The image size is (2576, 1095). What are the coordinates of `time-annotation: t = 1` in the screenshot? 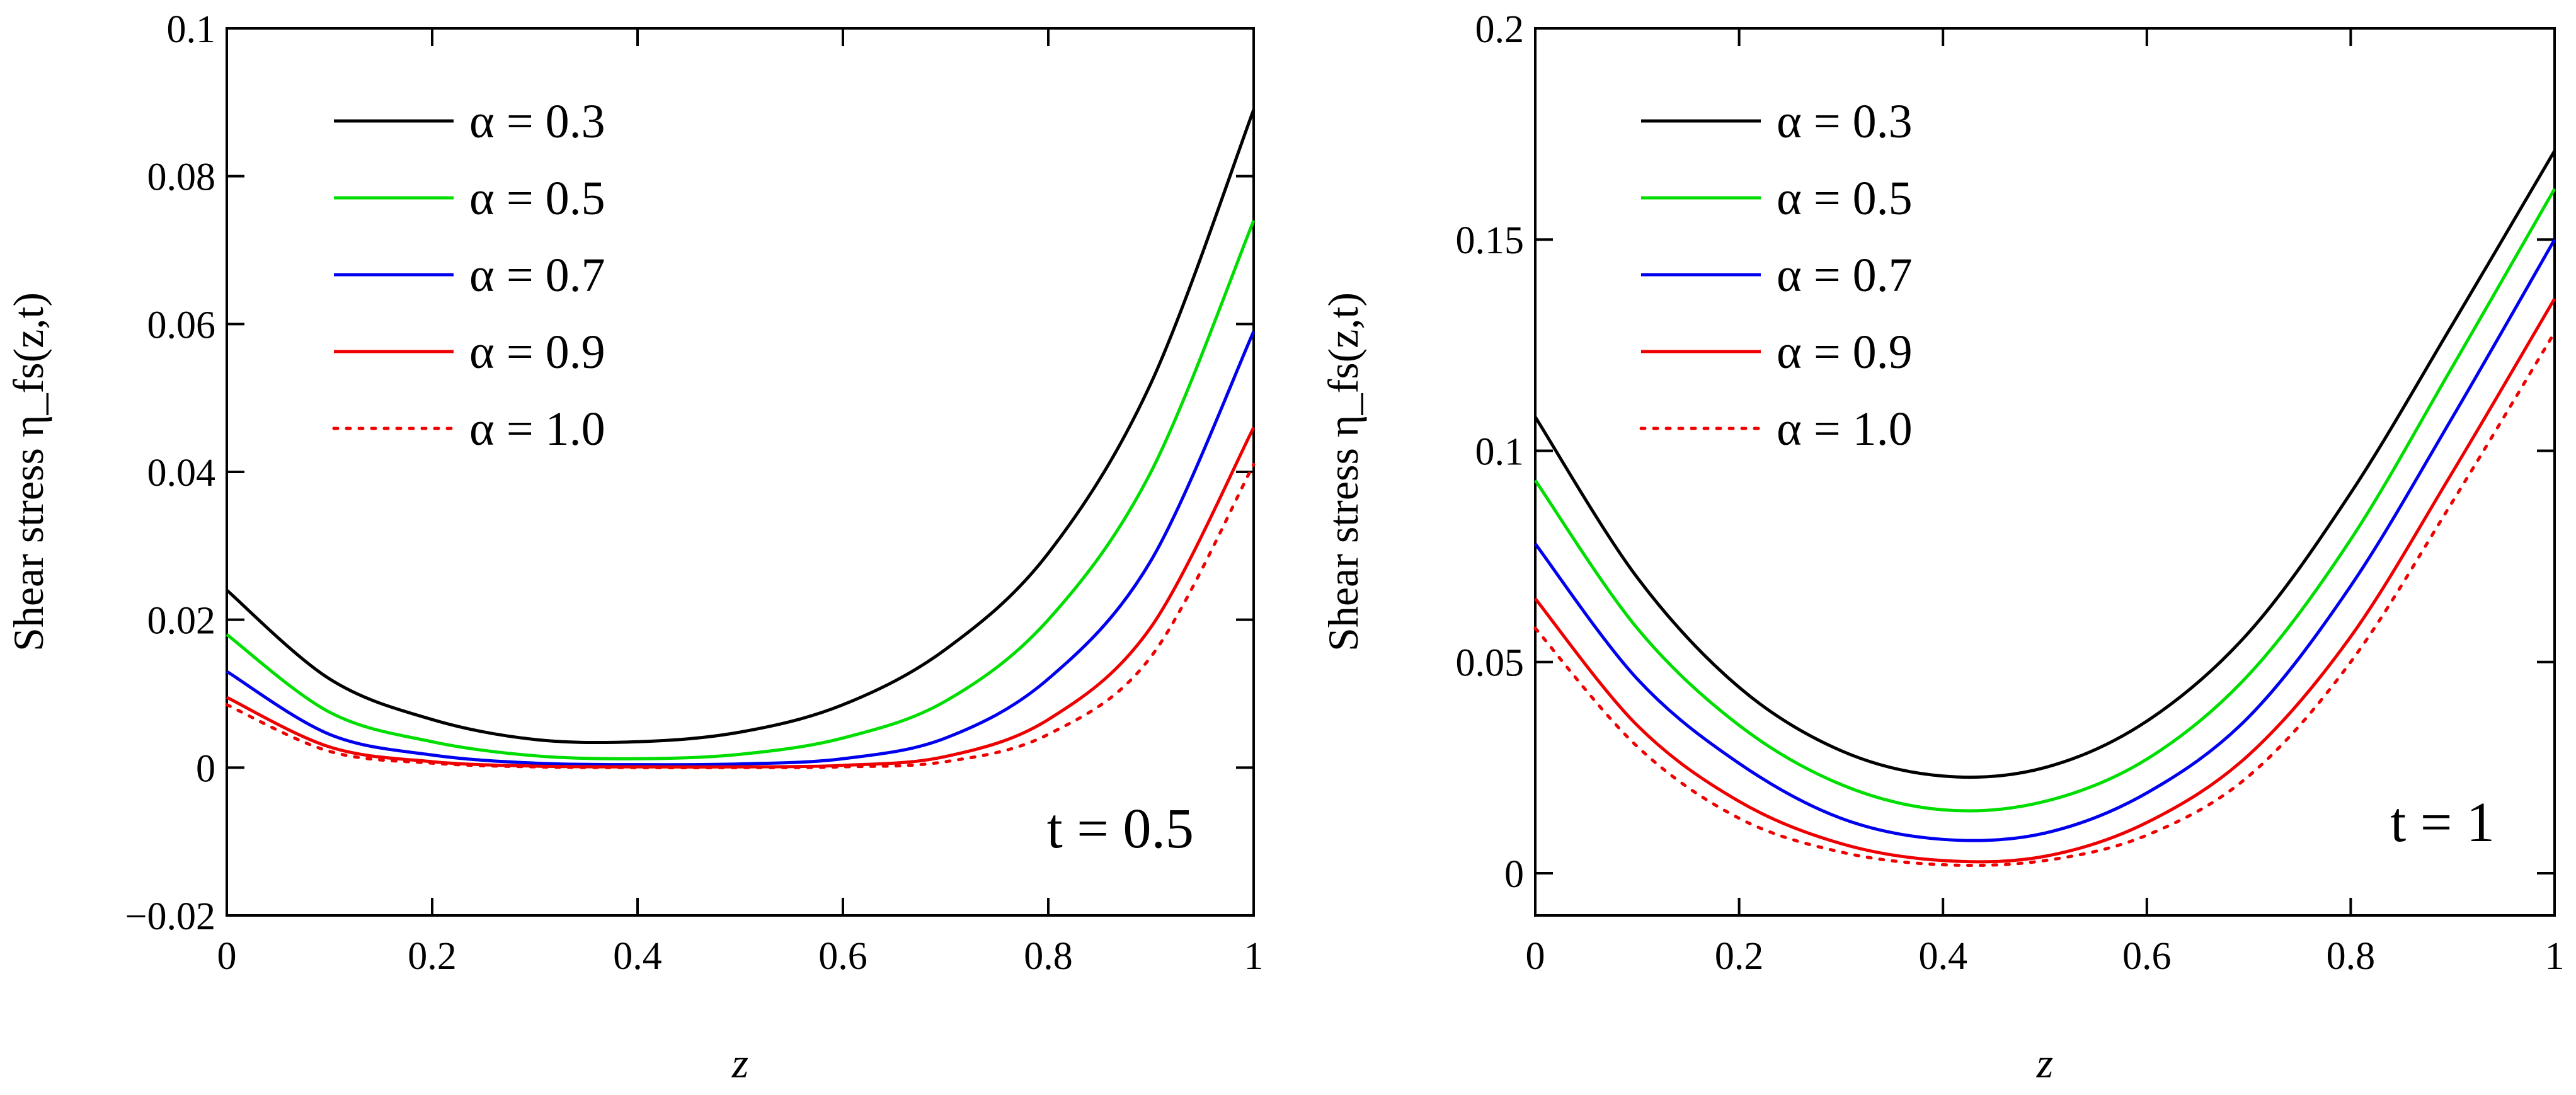 It's located at (2442, 822).